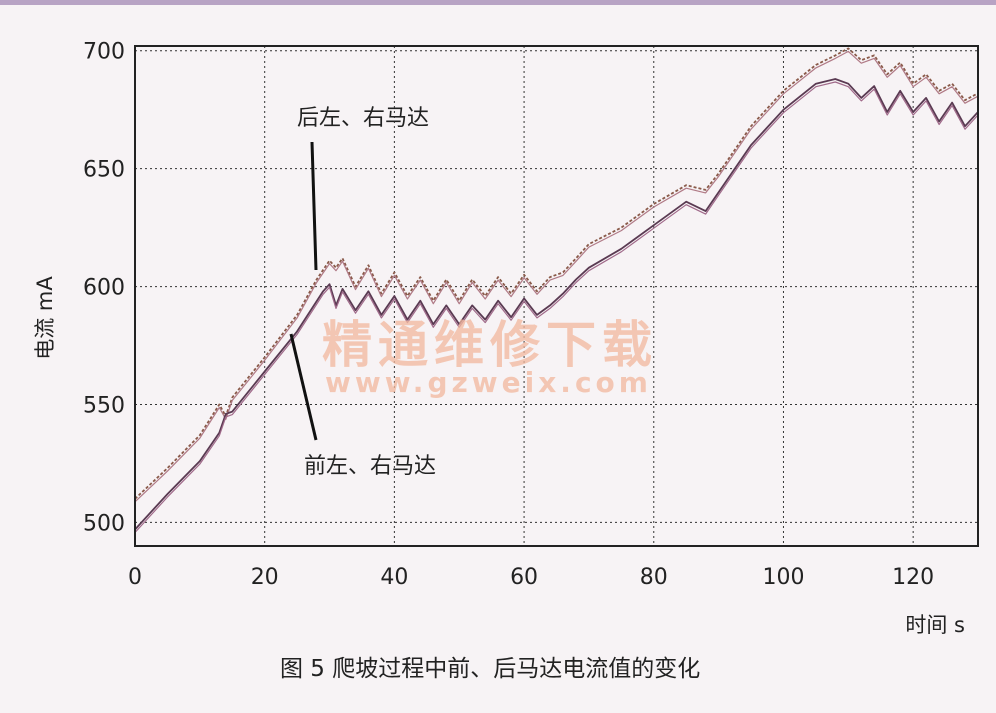 This screenshot has height=713, width=996. I want to click on x-tick-labels: 0 20 40 60 80 100 120, so click(531, 577).